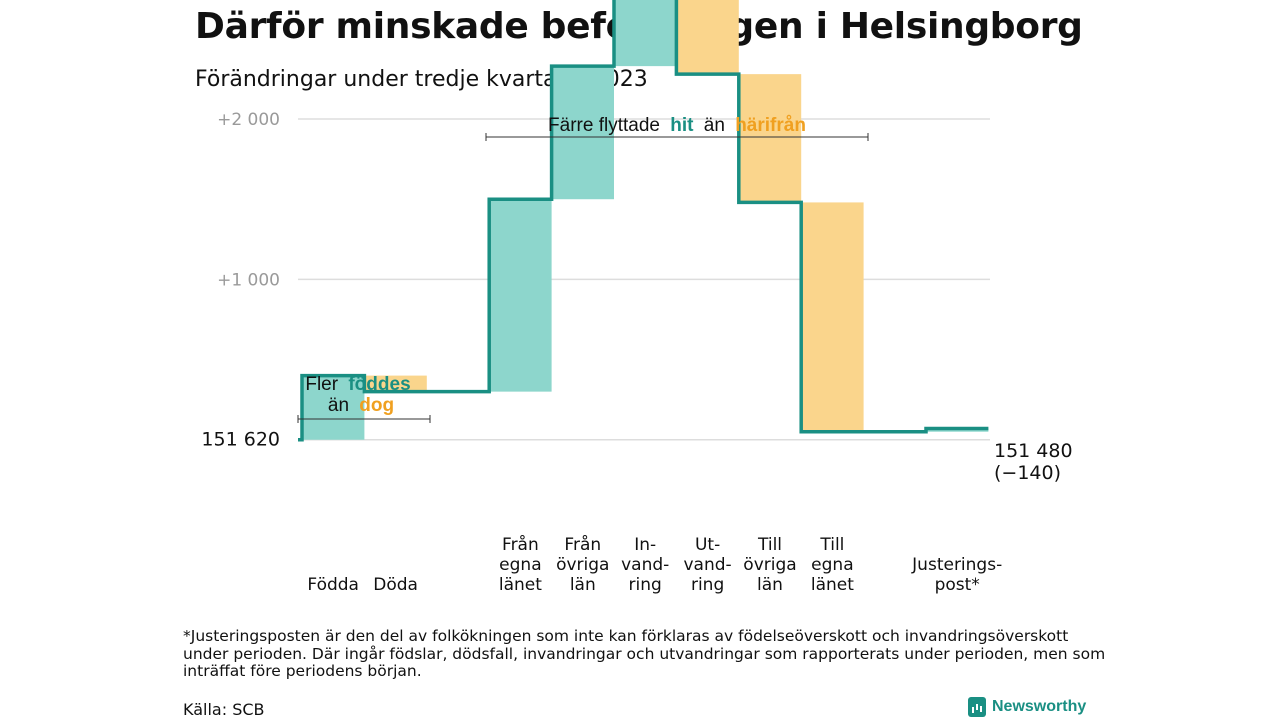 The image size is (1280, 720). What do you see at coordinates (395, 585) in the screenshot?
I see `x-tick-label: Döda` at bounding box center [395, 585].